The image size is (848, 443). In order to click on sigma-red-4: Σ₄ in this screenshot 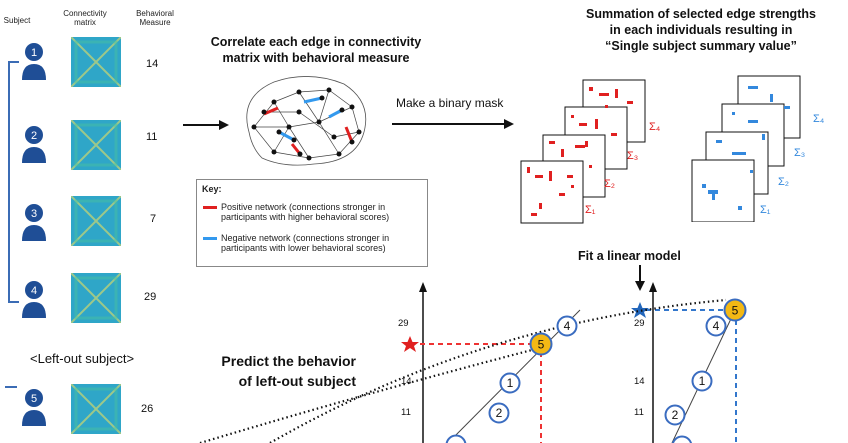, I will do `click(655, 127)`.